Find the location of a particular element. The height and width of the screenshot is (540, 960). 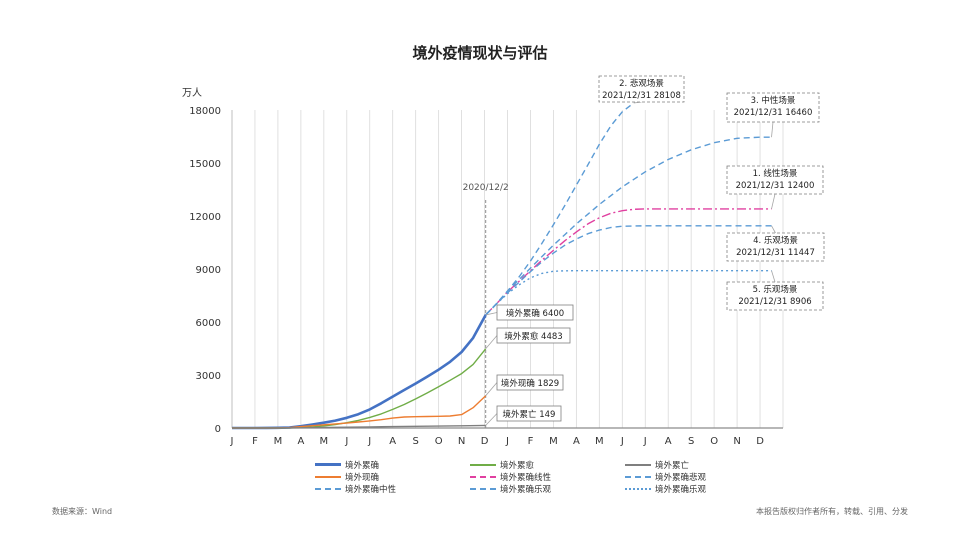

footer-source: 数据来源：Wind is located at coordinates (82, 511).